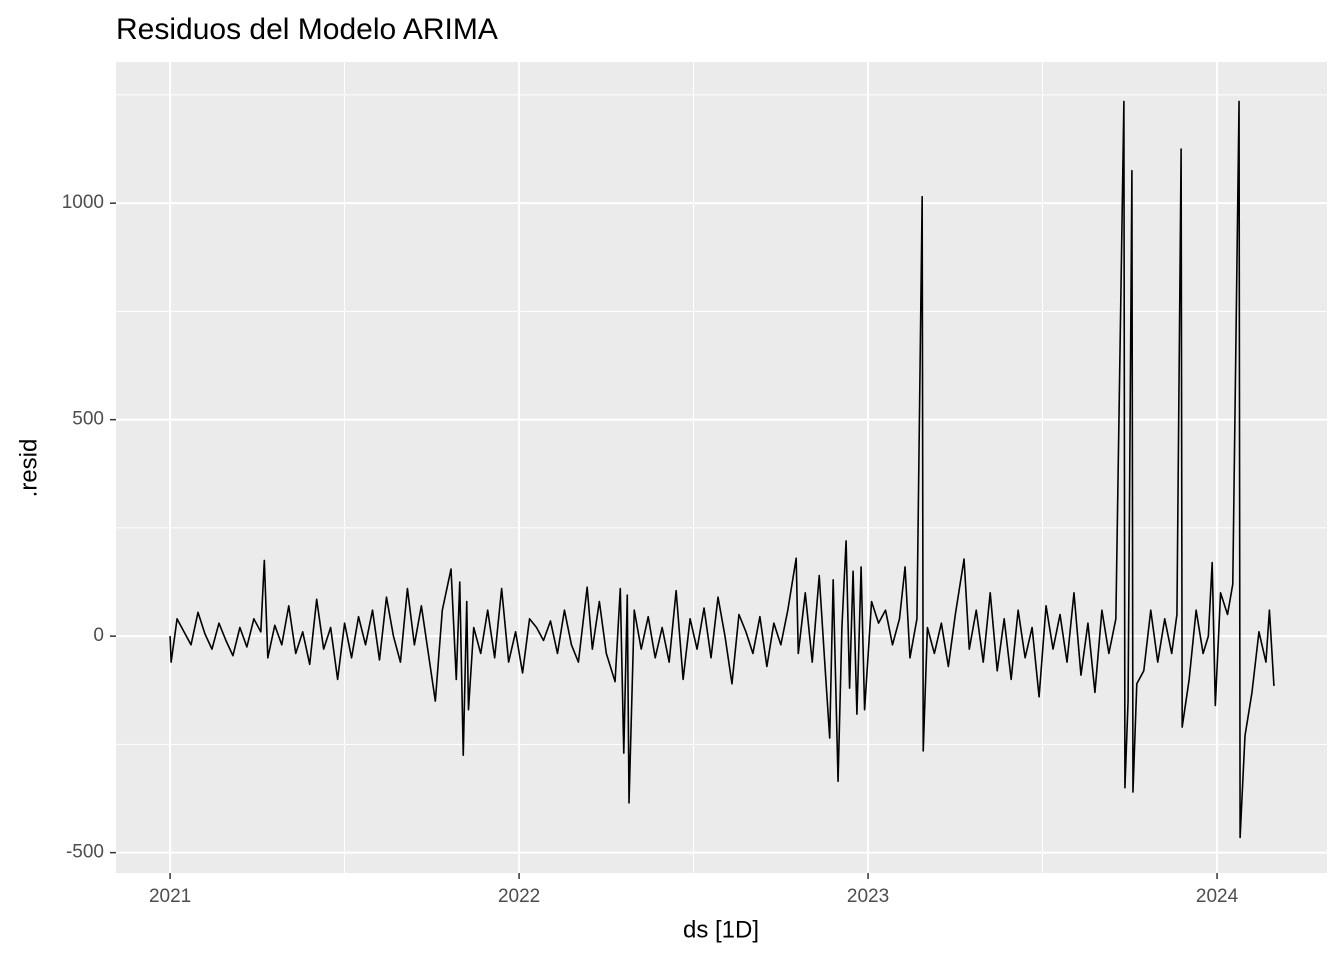  Describe the element at coordinates (83, 202) in the screenshot. I see `y-tick-label: 1000` at that location.